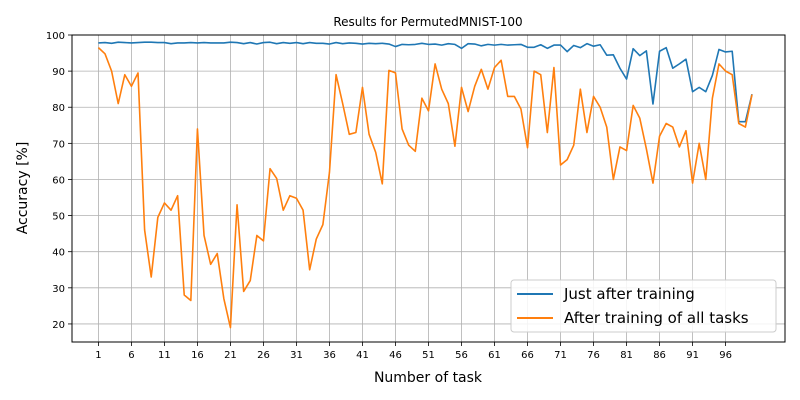 The height and width of the screenshot is (400, 800). I want to click on x-tick-label: 26, so click(263, 355).